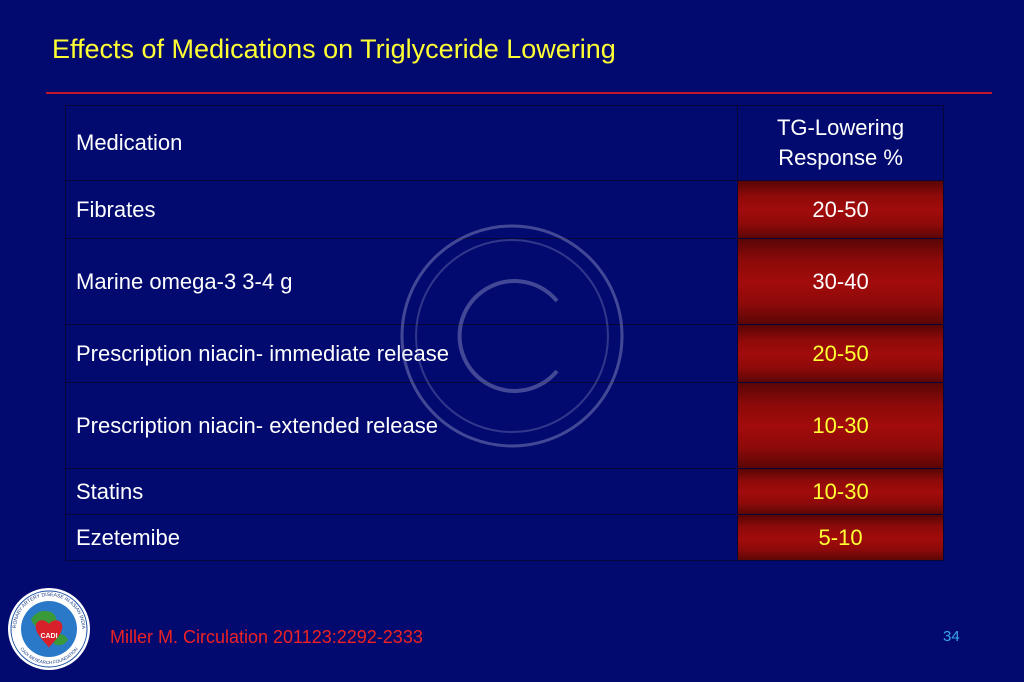 This screenshot has width=1024, height=682. I want to click on header-medication: Medication, so click(401, 143).